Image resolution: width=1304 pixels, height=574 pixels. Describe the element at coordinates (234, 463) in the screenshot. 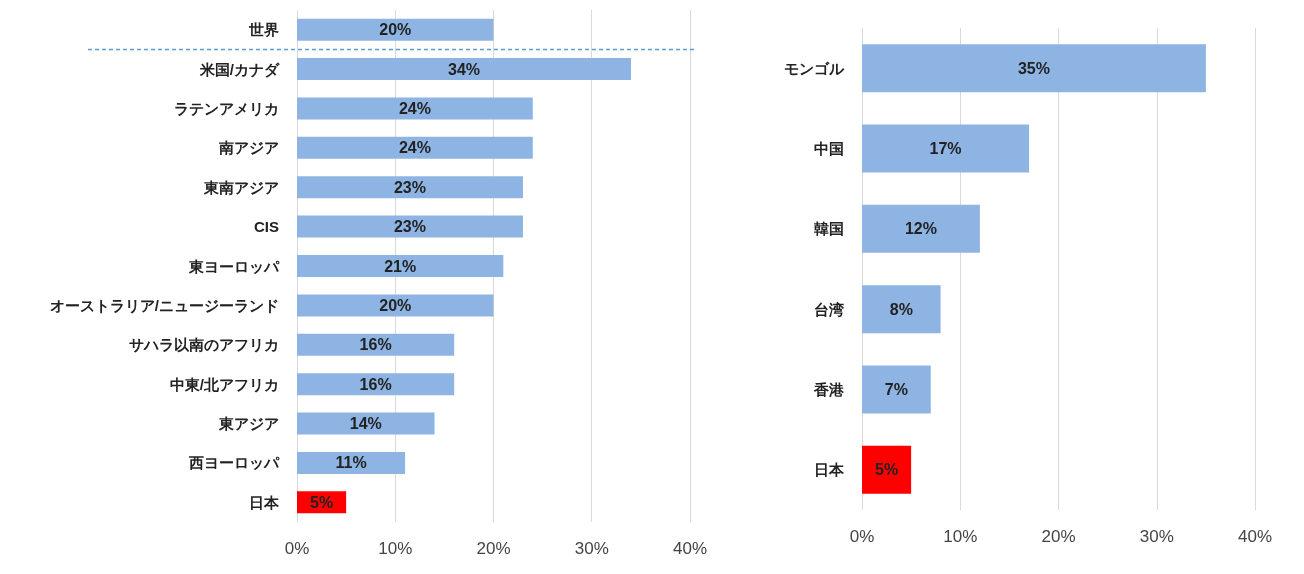

I see `y-tick-label: 西ヨーロッパ` at that location.